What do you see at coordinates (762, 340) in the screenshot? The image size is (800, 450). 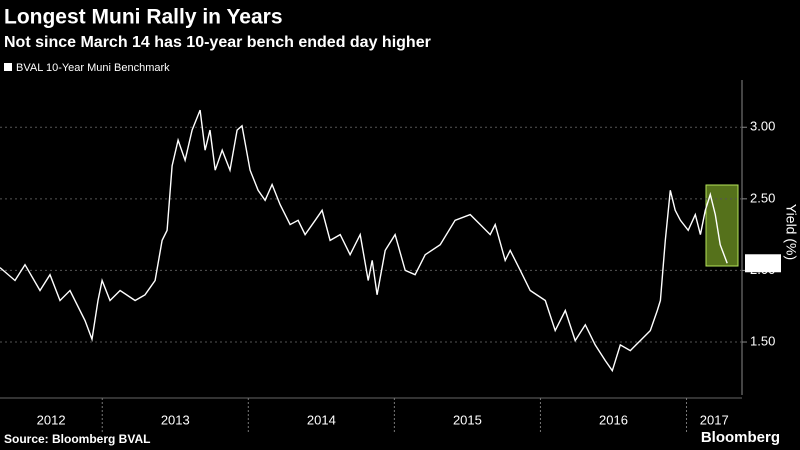 I see `y-tick-label: 1.50` at bounding box center [762, 340].